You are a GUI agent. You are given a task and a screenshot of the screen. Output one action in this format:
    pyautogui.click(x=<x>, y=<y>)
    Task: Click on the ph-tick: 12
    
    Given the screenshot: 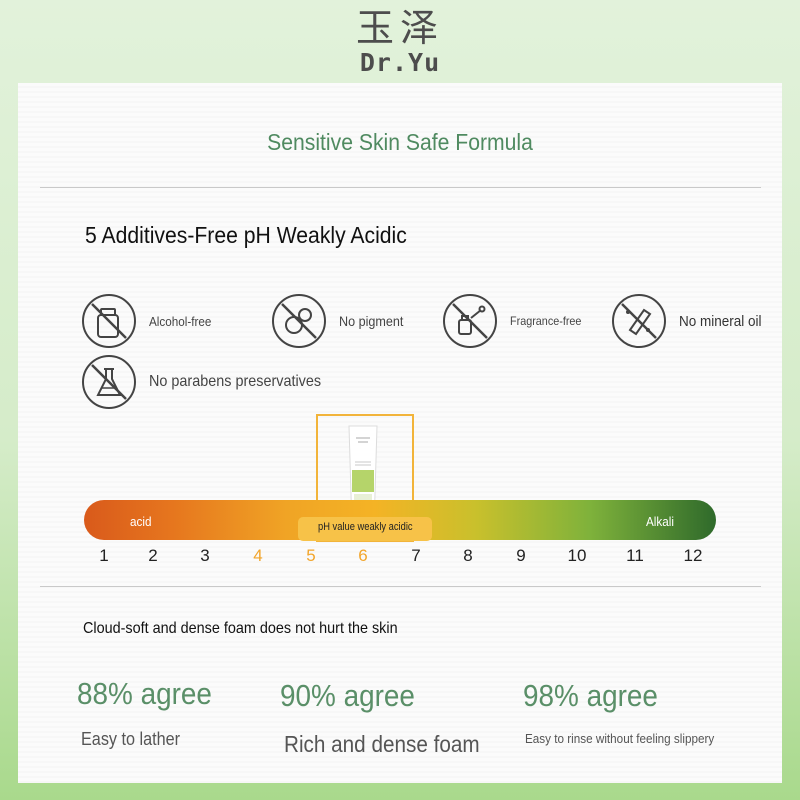 What is the action you would take?
    pyautogui.click(x=693, y=555)
    